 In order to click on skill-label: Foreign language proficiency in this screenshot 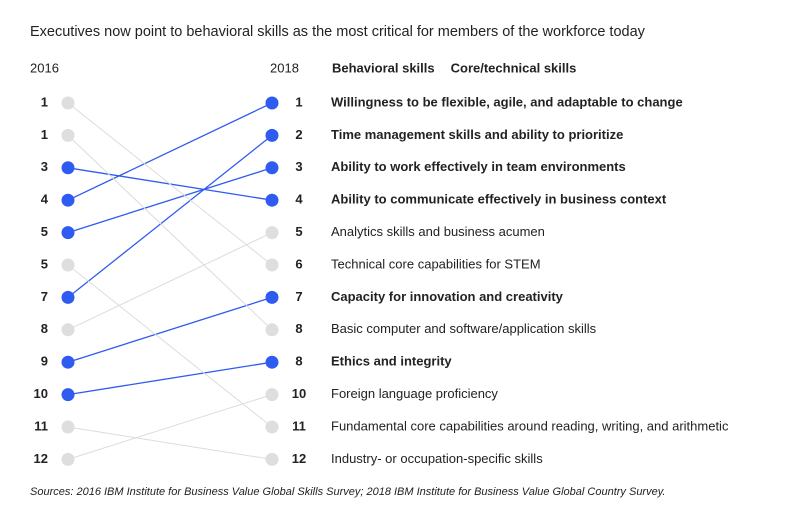, I will do `click(414, 393)`.